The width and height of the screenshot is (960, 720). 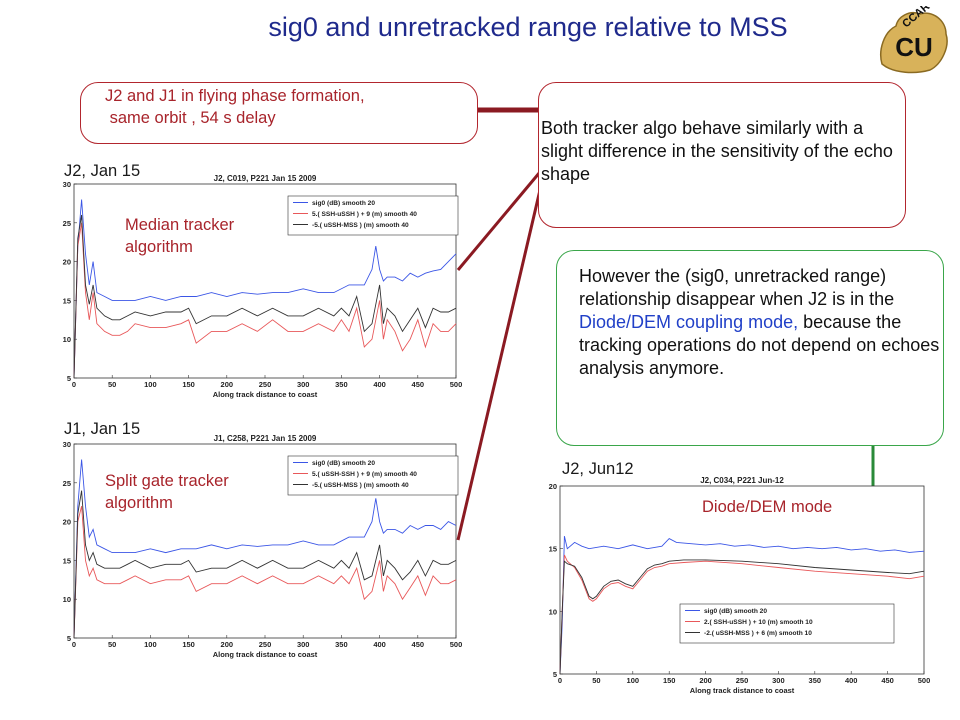 I want to click on legend-entry: 2.( SSH-uSSH ) + 10 (m) smooth 10, so click(x=758, y=622).